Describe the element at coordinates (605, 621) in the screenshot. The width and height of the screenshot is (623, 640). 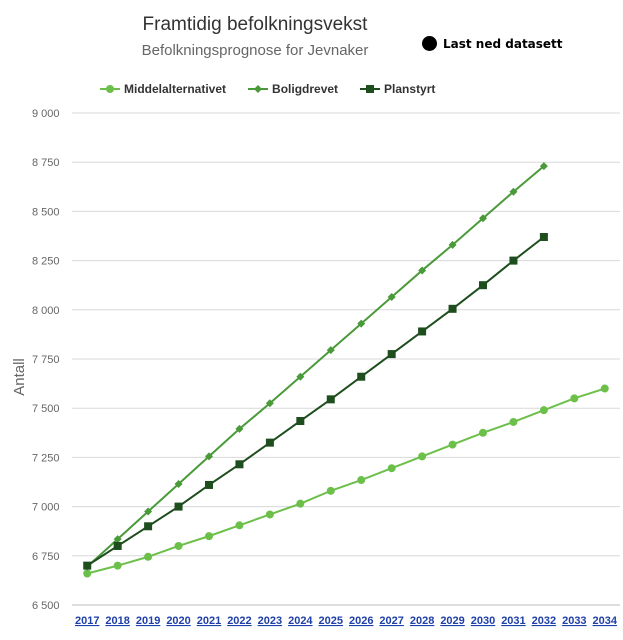
I see `x-tick-label: 2034` at that location.